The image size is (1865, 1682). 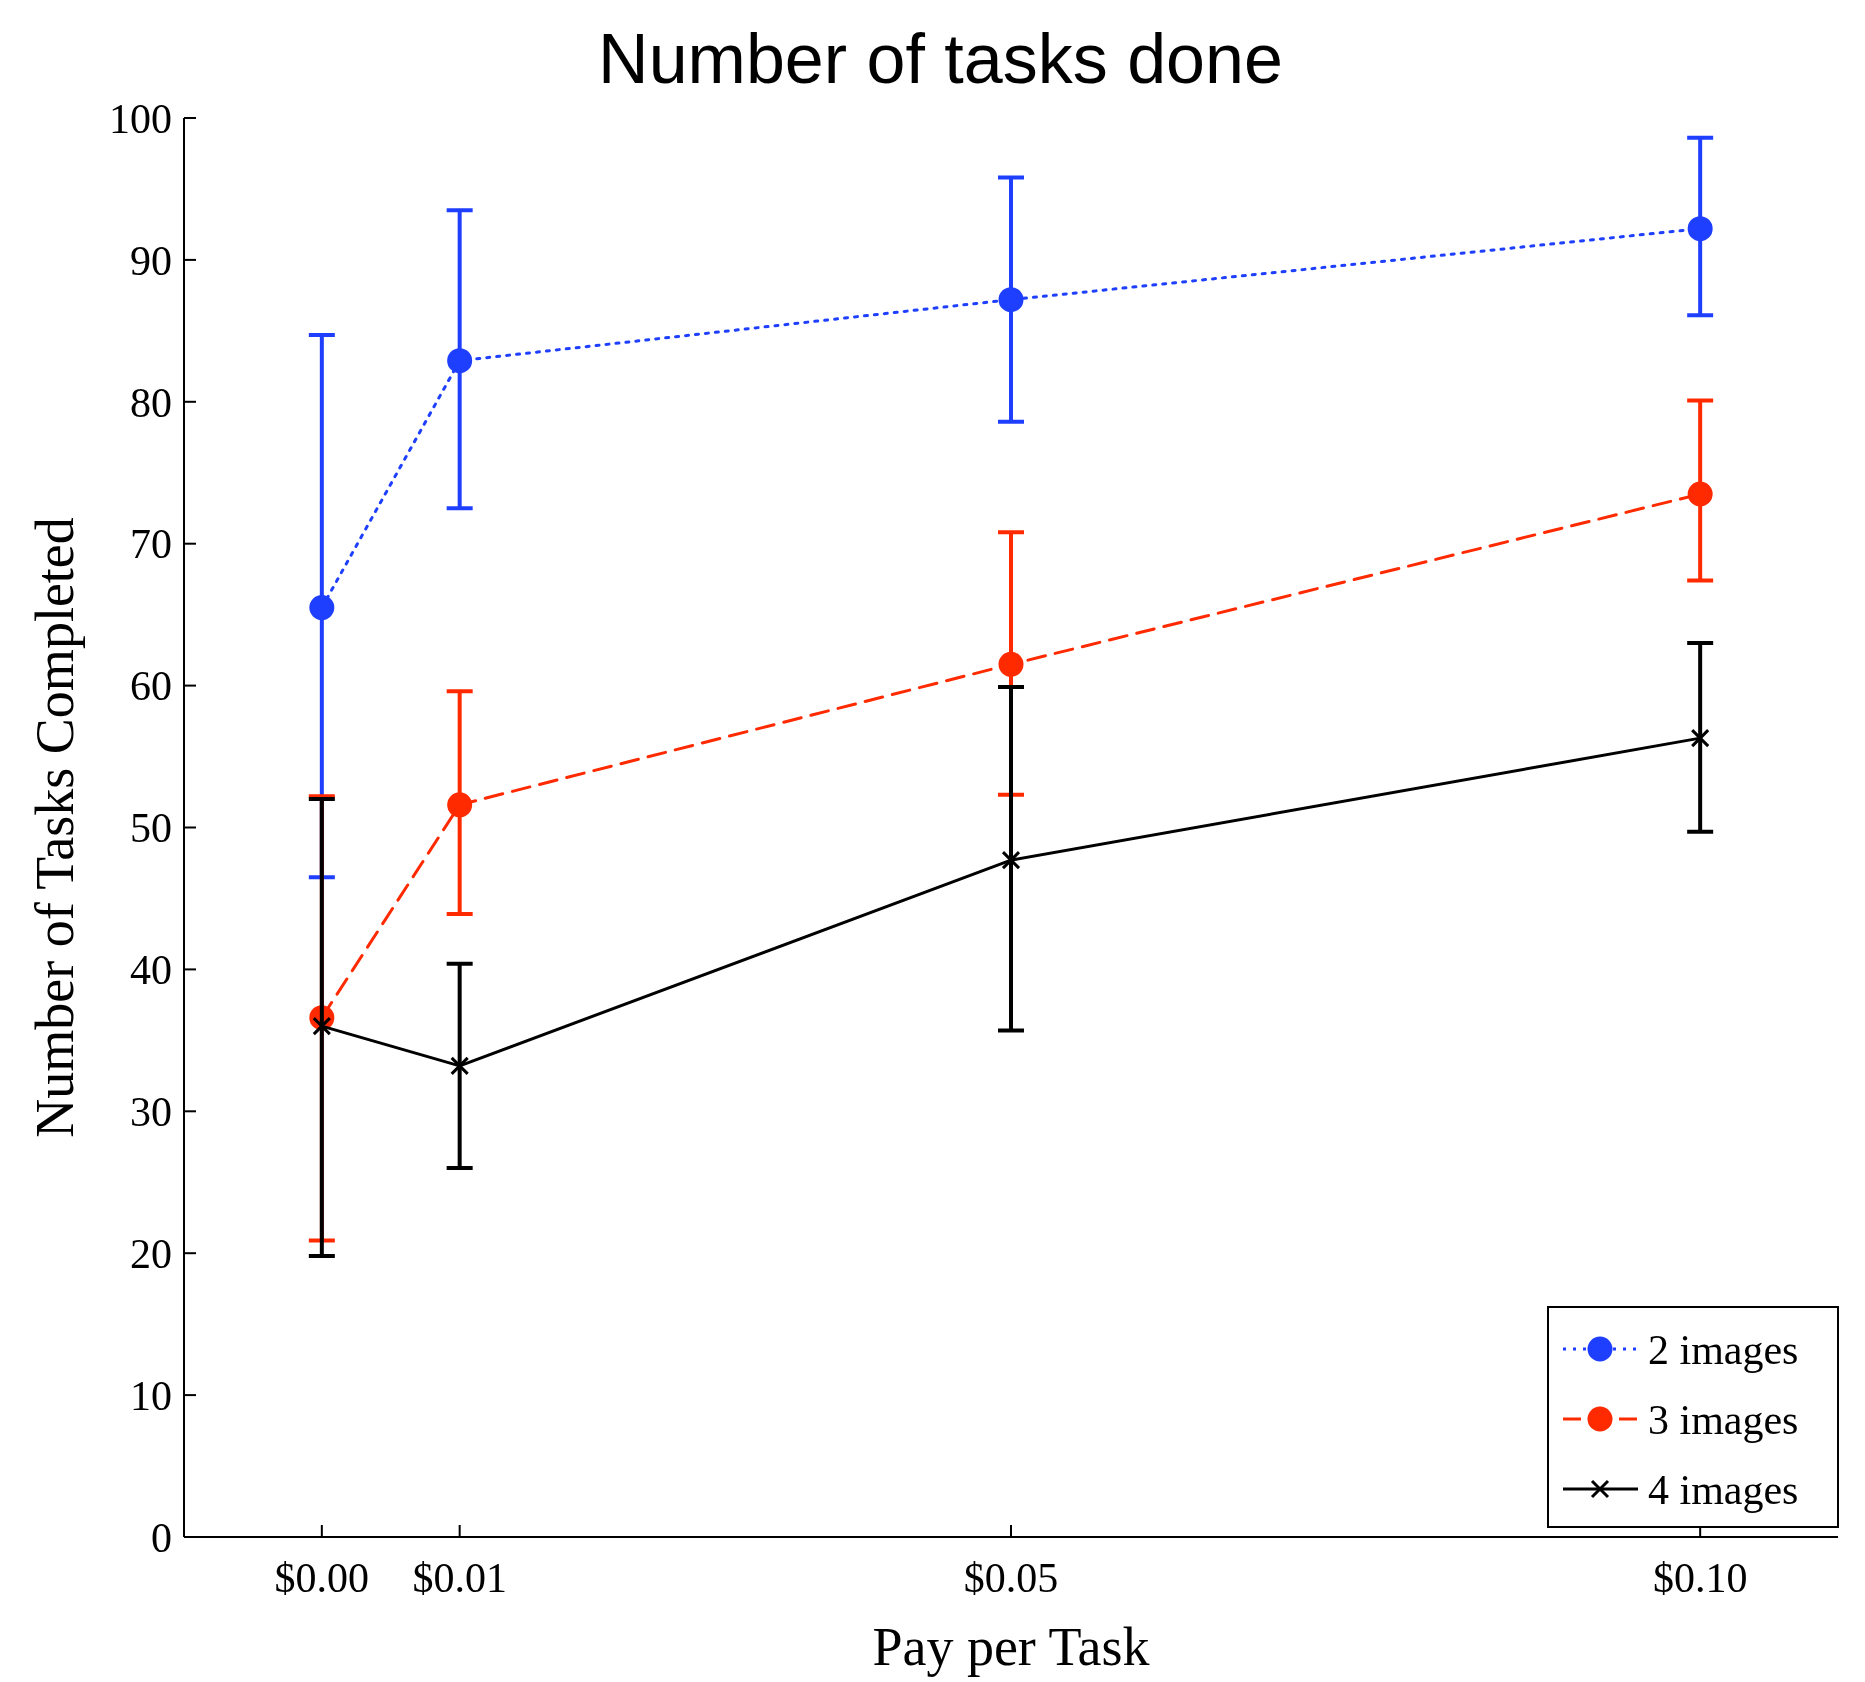 I want to click on x-tick-label: $0.10, so click(x=1700, y=1578).